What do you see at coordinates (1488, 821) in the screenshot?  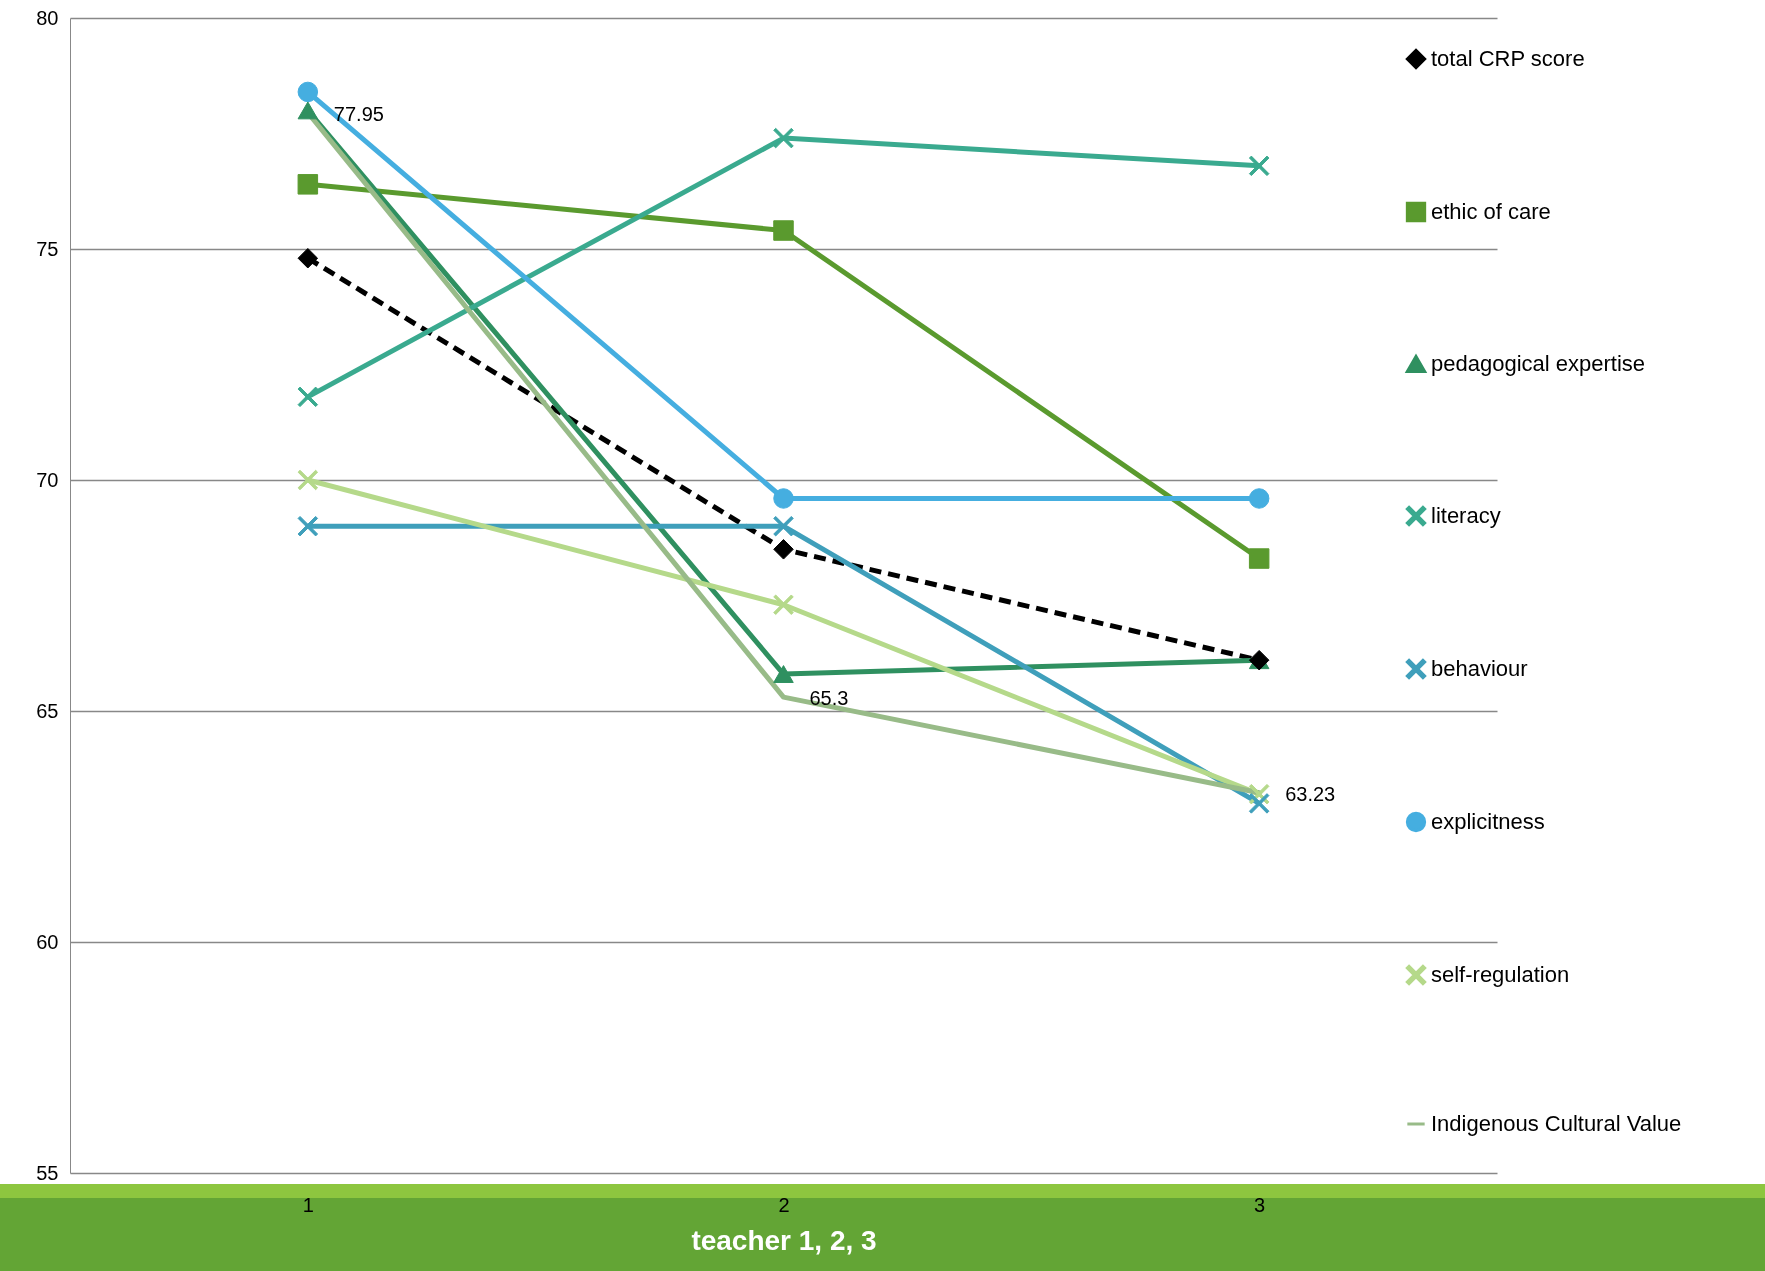 I see `legend-label: explicitness` at bounding box center [1488, 821].